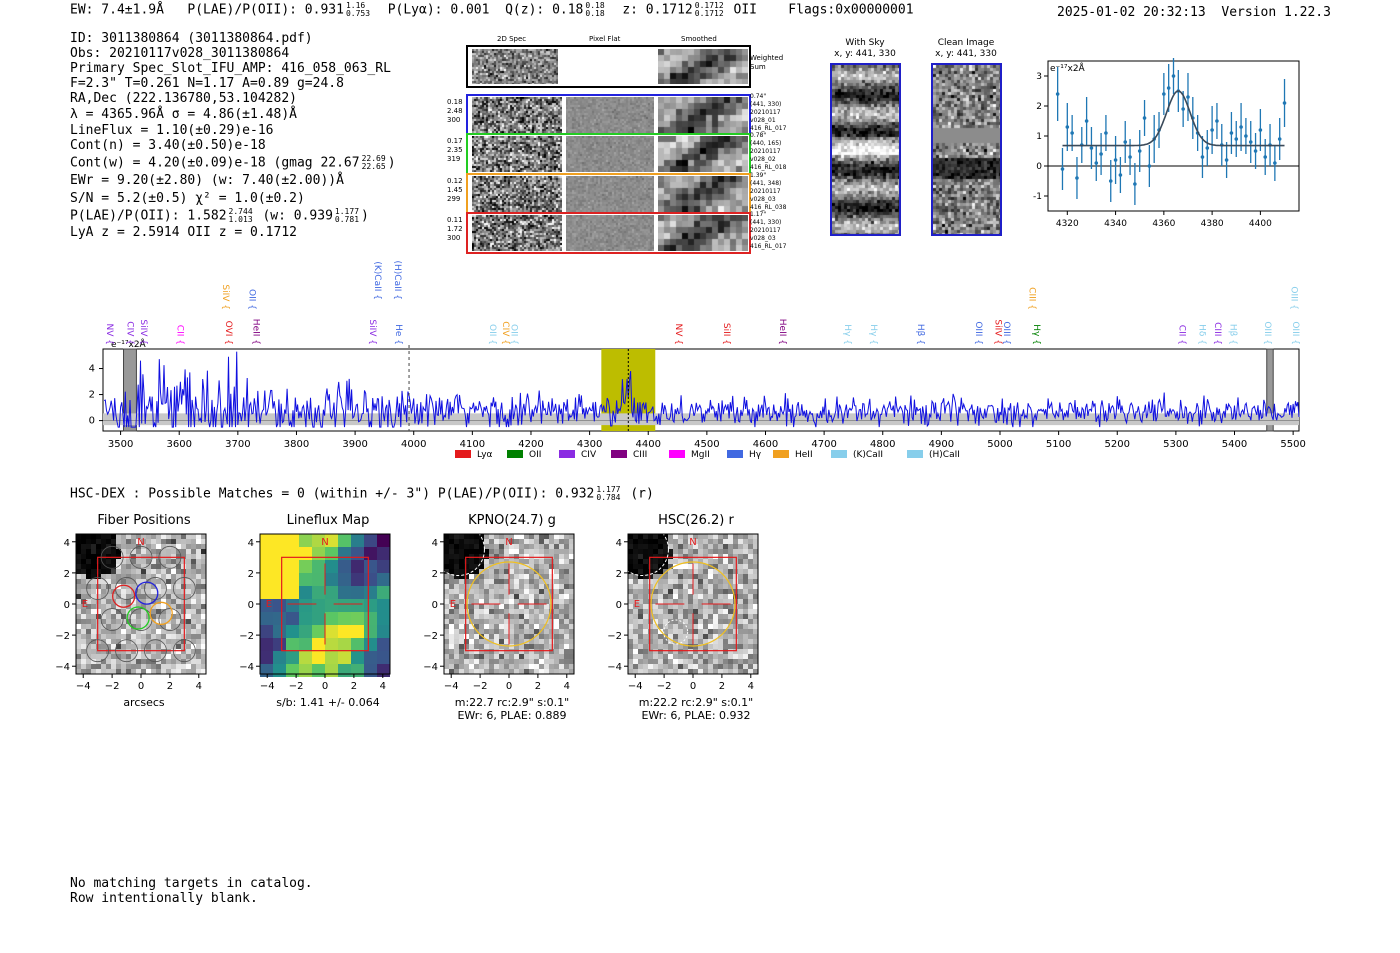 This screenshot has height=953, width=1400. Describe the element at coordinates (619, 454) in the screenshot. I see `legend-swatch` at that location.